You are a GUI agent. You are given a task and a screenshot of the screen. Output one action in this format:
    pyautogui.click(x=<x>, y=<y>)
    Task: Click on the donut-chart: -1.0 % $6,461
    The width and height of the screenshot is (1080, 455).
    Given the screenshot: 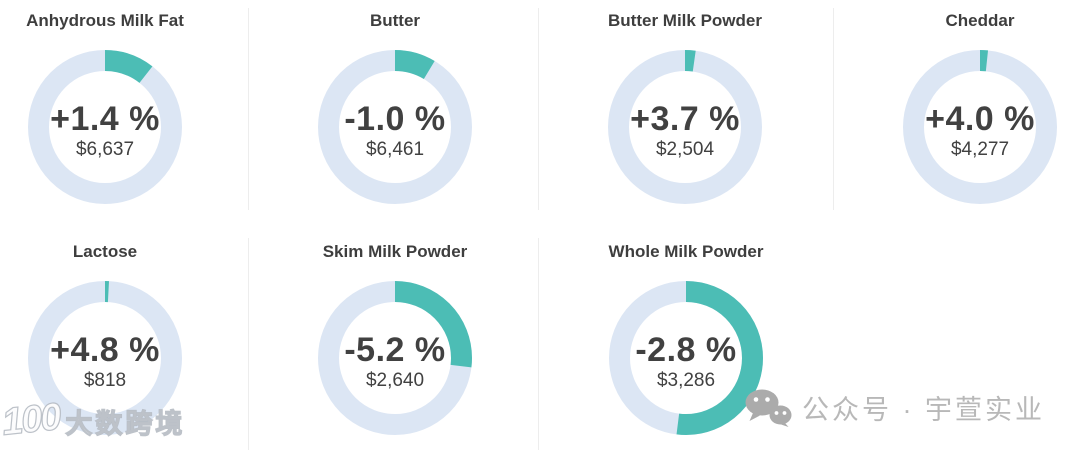 What is the action you would take?
    pyautogui.click(x=395, y=127)
    